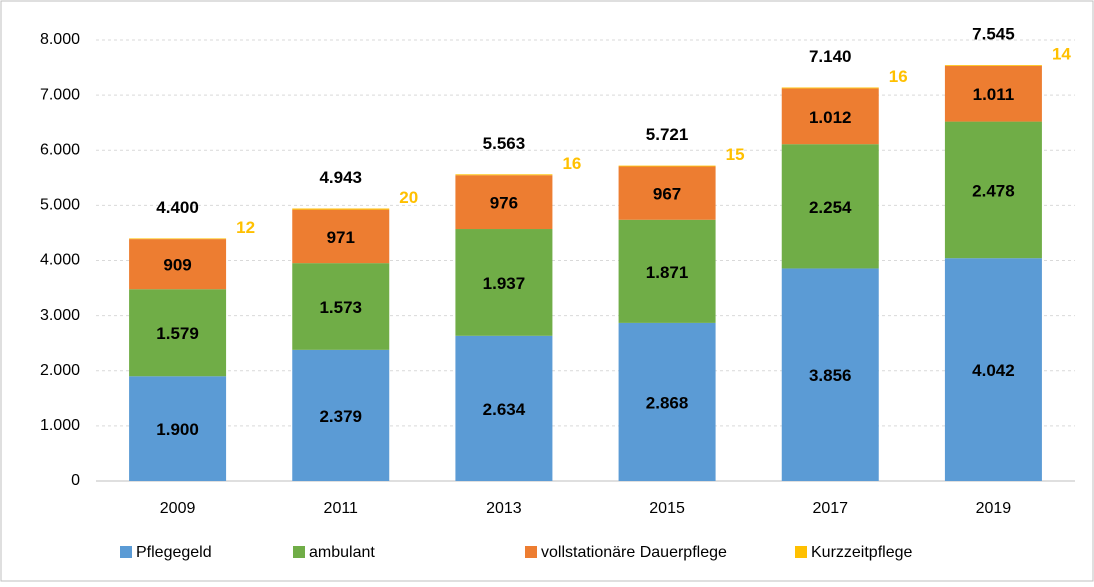 This screenshot has height=587, width=1094. Describe the element at coordinates (408, 197) in the screenshot. I see `data-label: 20` at that location.